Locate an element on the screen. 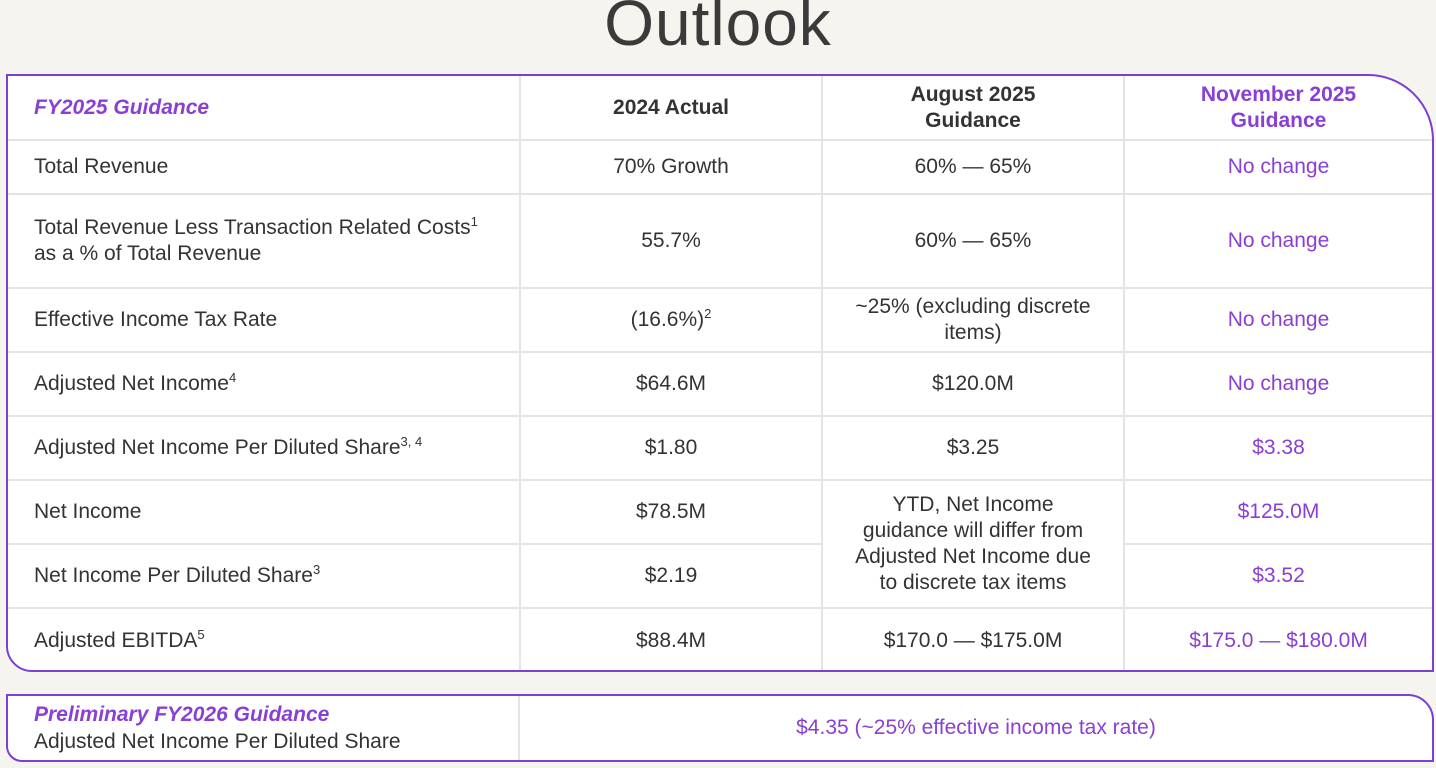 Image resolution: width=1436 pixels, height=768 pixels. row-label: Adjusted Net Income4 is located at coordinates (264, 384).